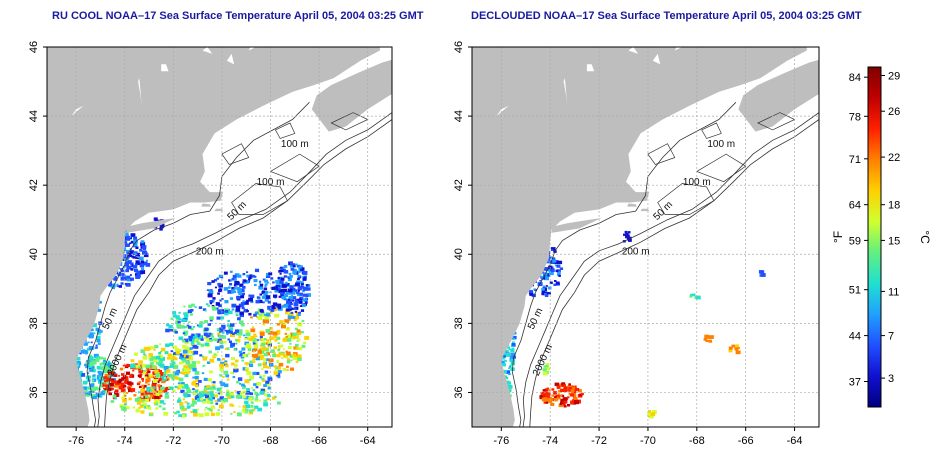 The image size is (950, 475). What do you see at coordinates (207, 50) in the screenshot?
I see `left-lake` at bounding box center [207, 50].